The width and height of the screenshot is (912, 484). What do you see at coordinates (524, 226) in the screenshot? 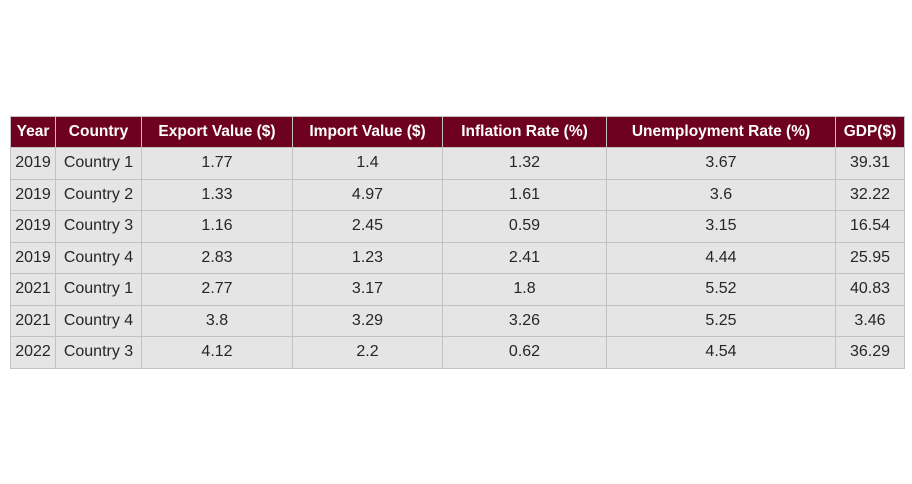
I see `cell-inflation-rate: 0.59` at bounding box center [524, 226].